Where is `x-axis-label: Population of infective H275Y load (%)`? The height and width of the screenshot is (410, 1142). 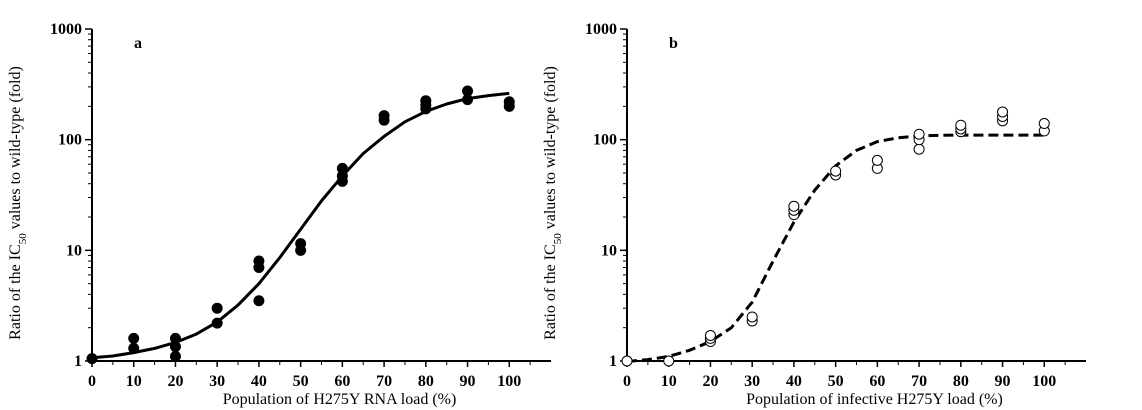
x-axis-label: Population of infective H275Y load (%) is located at coordinates (874, 399).